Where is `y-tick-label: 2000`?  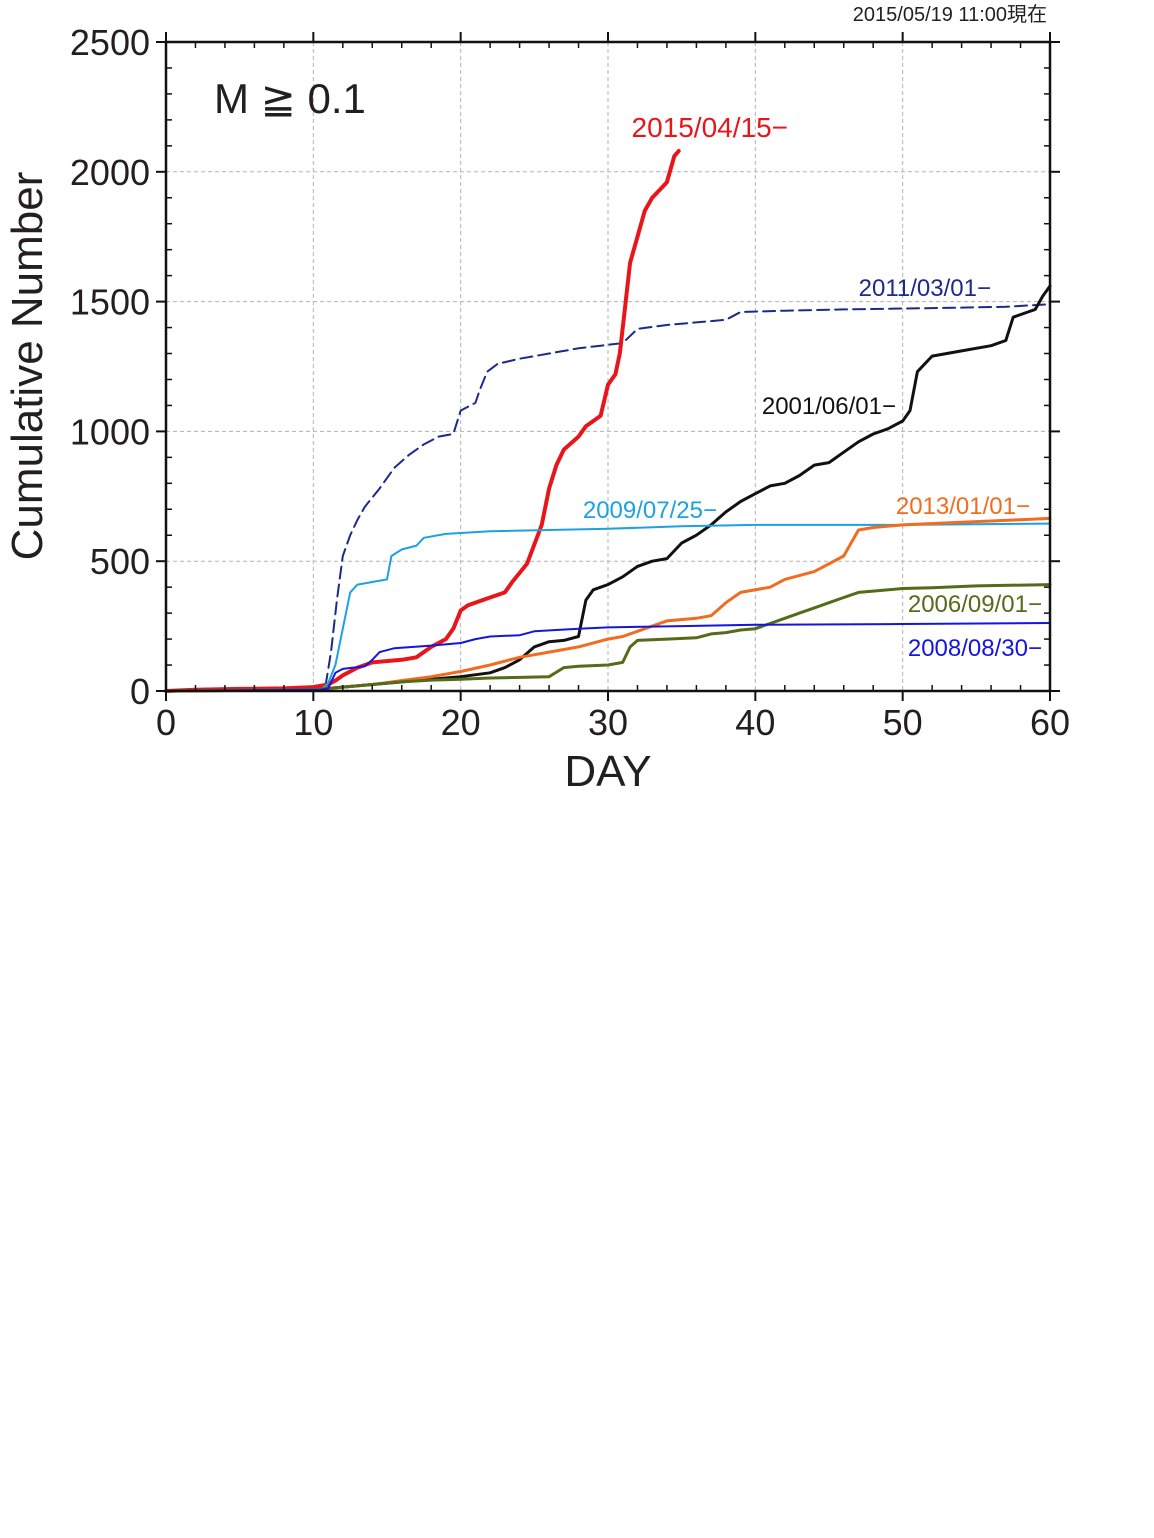 y-tick-label: 2000 is located at coordinates (110, 172).